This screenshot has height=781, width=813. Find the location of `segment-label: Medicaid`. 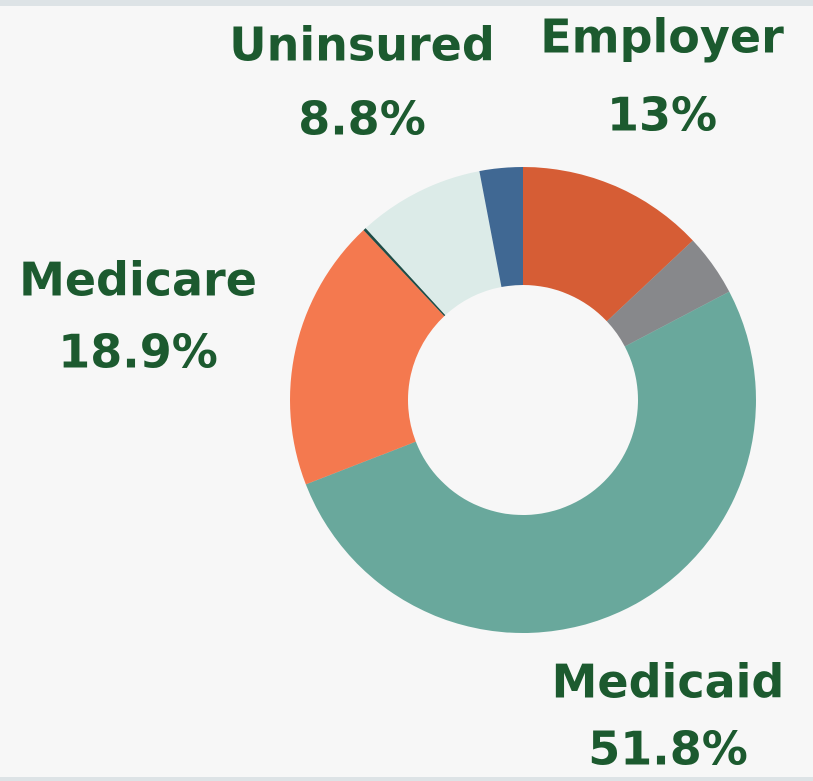

segment-label: Medicaid is located at coordinates (668, 682).